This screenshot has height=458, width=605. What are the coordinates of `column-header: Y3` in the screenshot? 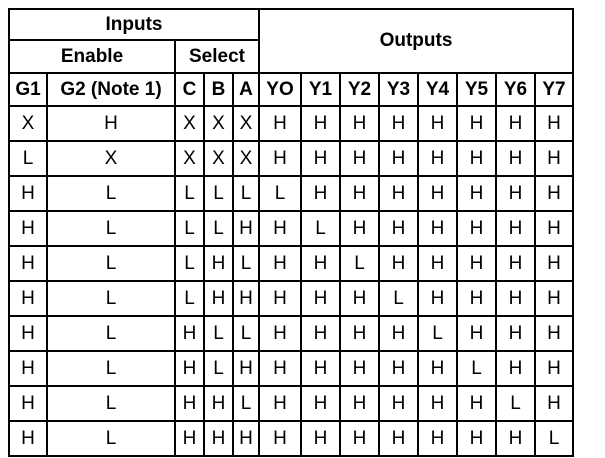 It's located at (398, 89).